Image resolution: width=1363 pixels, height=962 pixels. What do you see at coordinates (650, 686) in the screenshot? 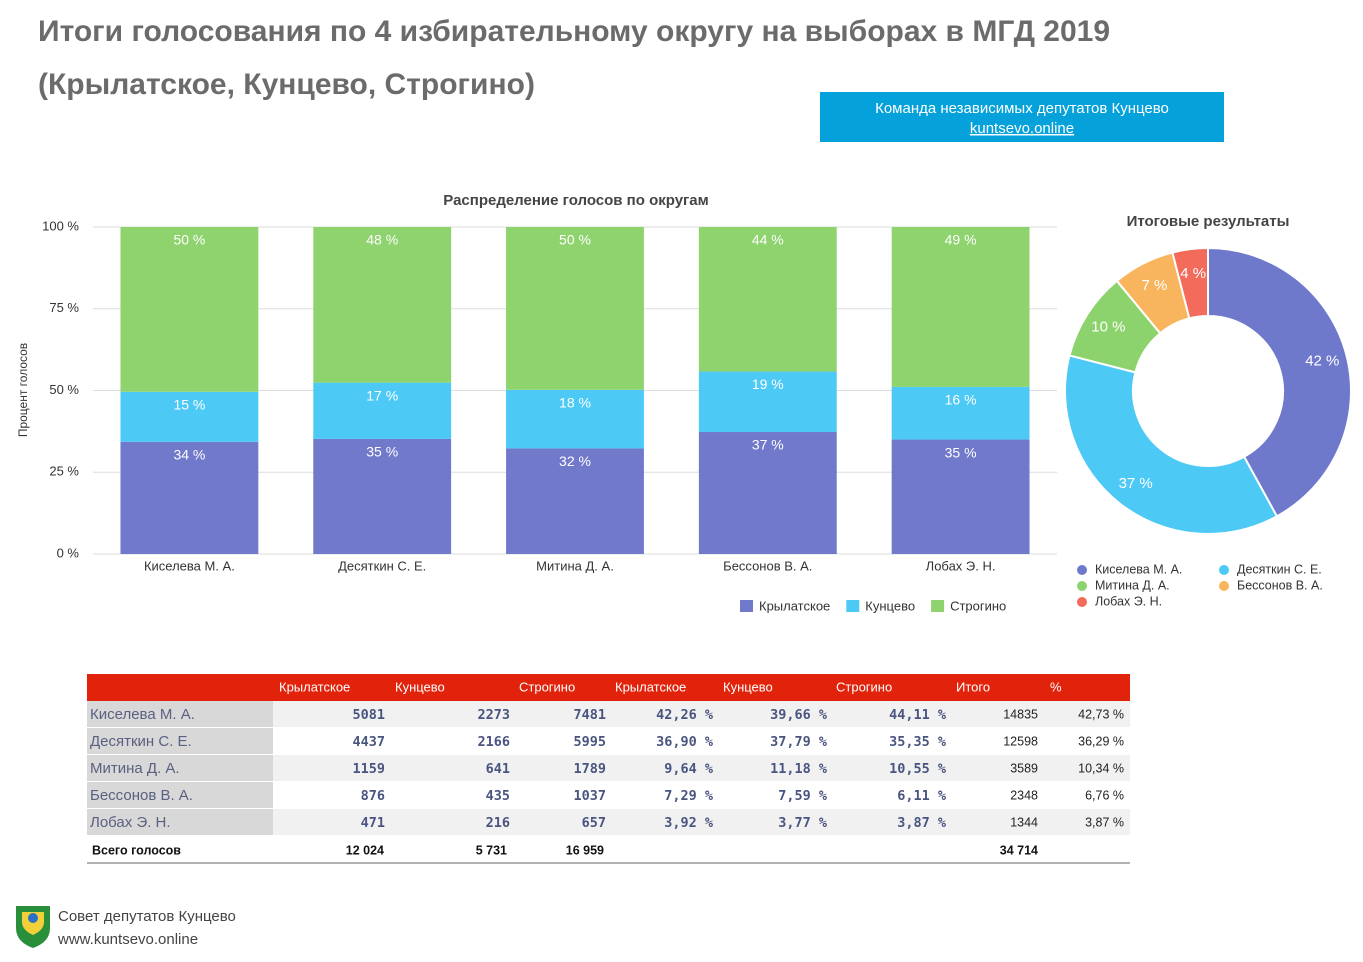
I see `column-header: Крылатское` at bounding box center [650, 686].